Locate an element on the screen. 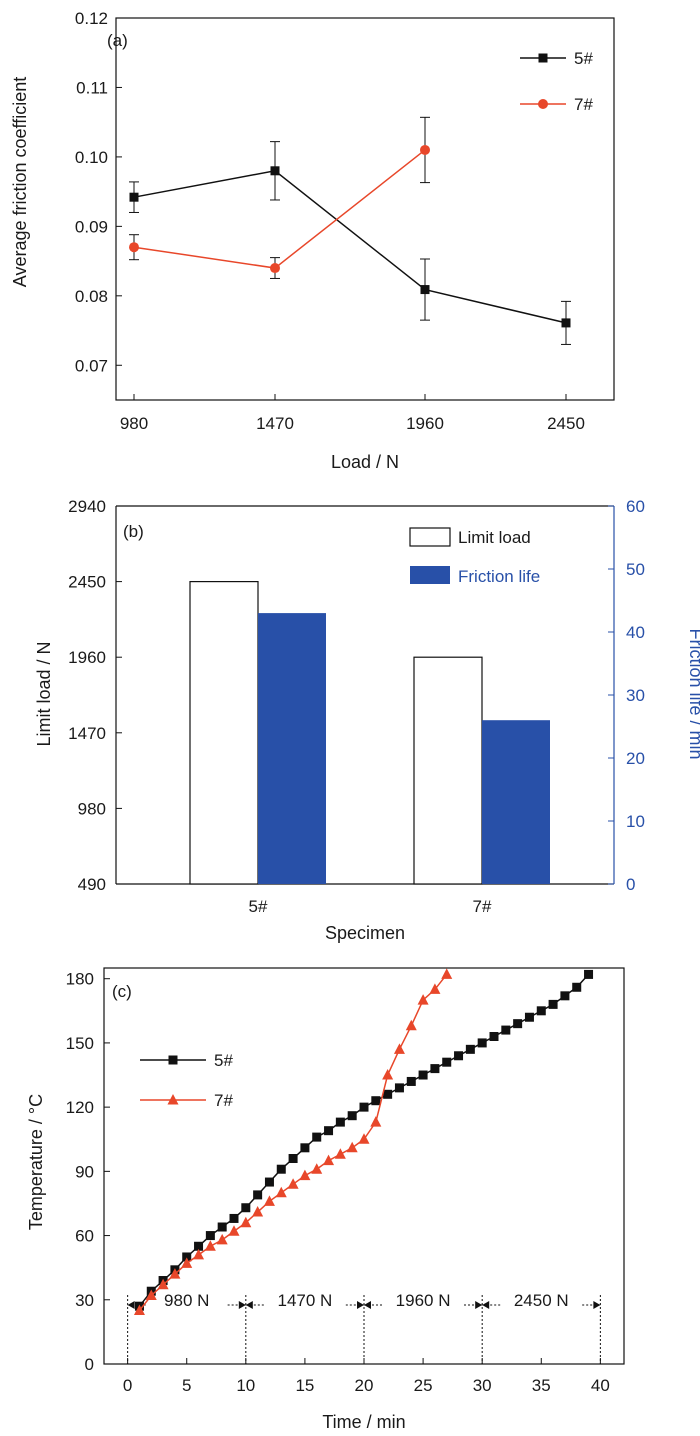 Image resolution: width=700 pixels, height=1436 pixels. x-tick-label: 0 is located at coordinates (127, 1385).